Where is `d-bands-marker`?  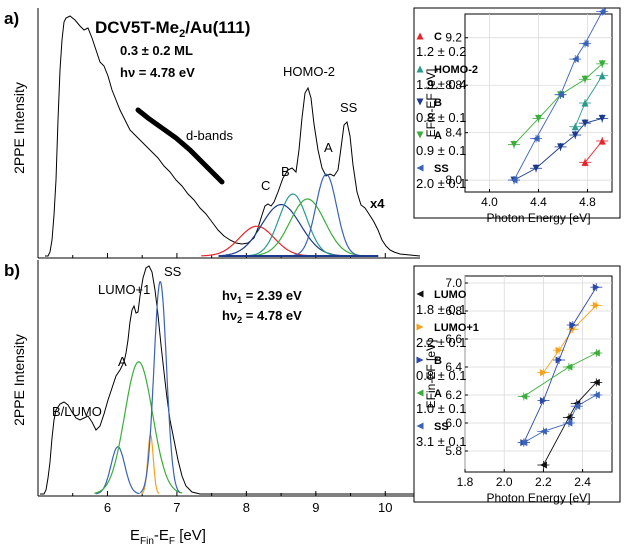
d-bands-marker is located at coordinates (180, 146).